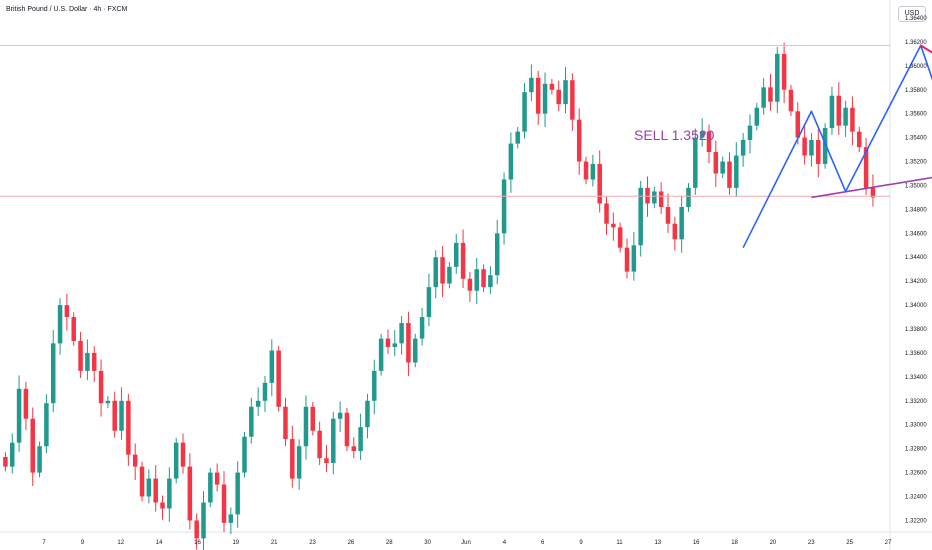  What do you see at coordinates (888, 543) in the screenshot?
I see `time-tick-label: 27` at bounding box center [888, 543].